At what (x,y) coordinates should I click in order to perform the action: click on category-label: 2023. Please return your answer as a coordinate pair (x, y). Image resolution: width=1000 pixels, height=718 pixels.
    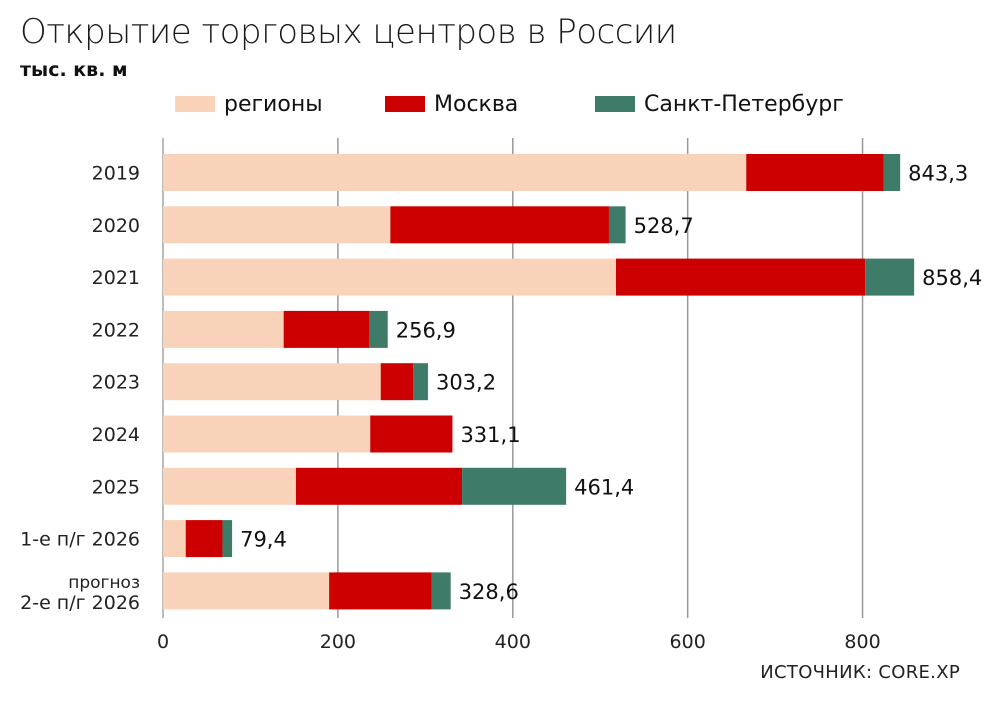
    Looking at the image, I should click on (116, 383).